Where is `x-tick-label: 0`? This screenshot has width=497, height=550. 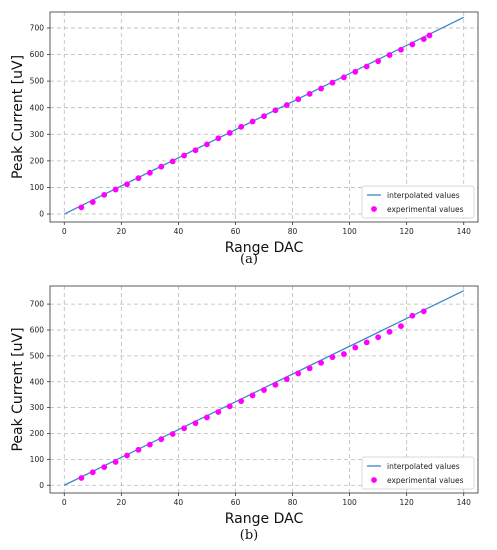
x-tick-label: 0 is located at coordinates (64, 231).